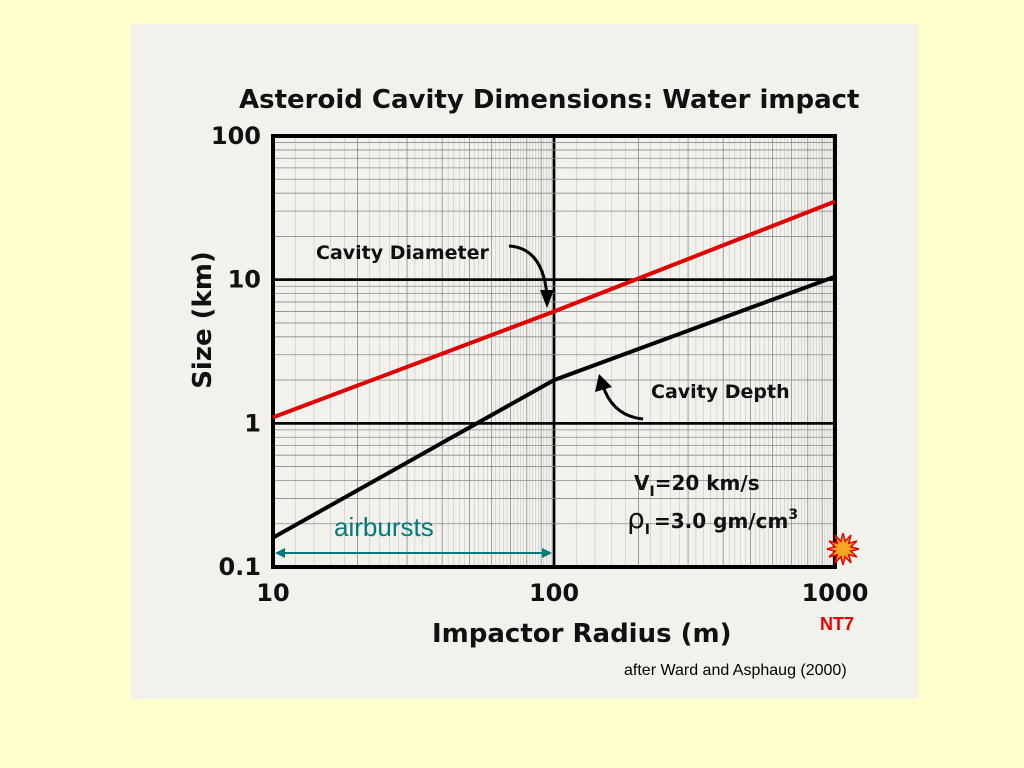  I want to click on diameter-arrow, so click(528, 270).